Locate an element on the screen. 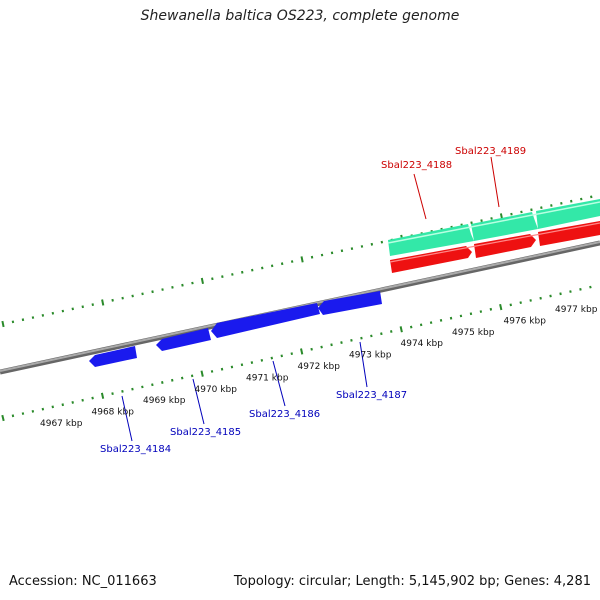 The width and height of the screenshot is (600, 600). cds-feature-next is located at coordinates (569, 233).